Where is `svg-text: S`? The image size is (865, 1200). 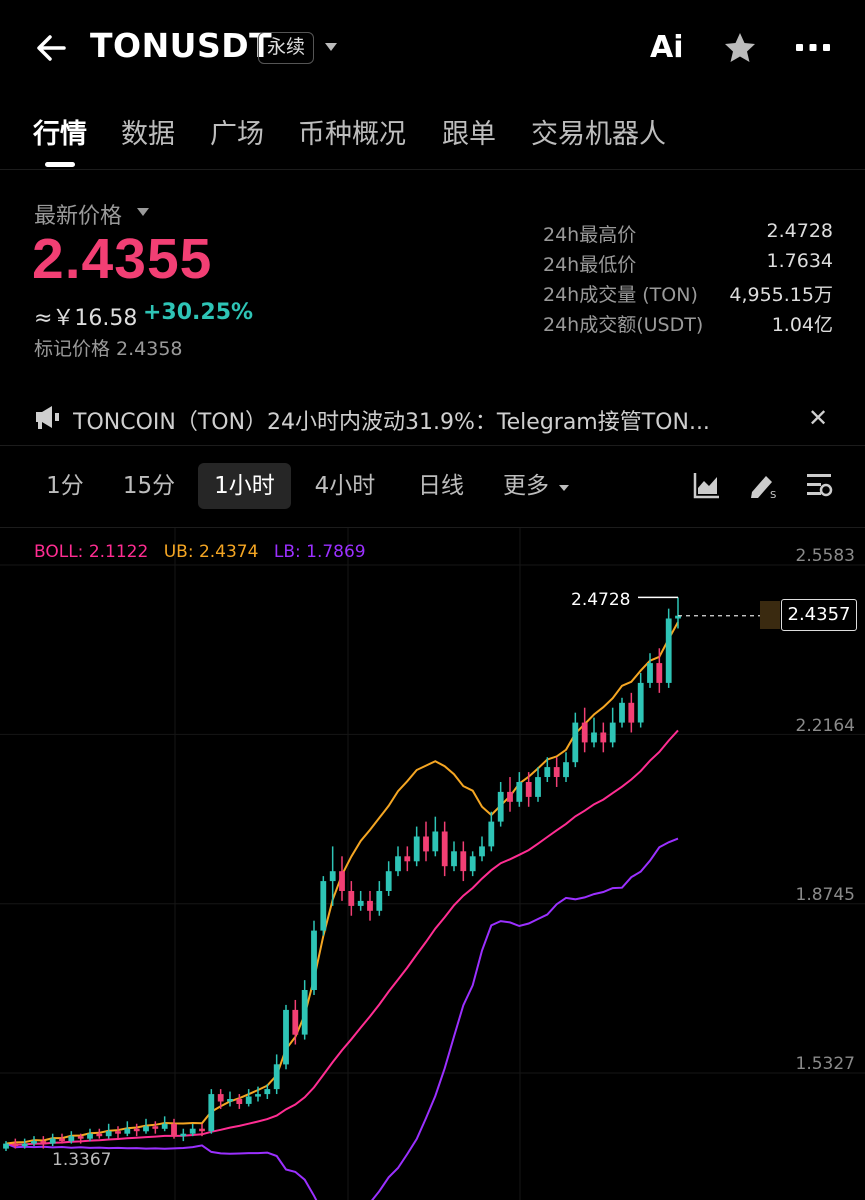 svg-text: S is located at coordinates (773, 495).